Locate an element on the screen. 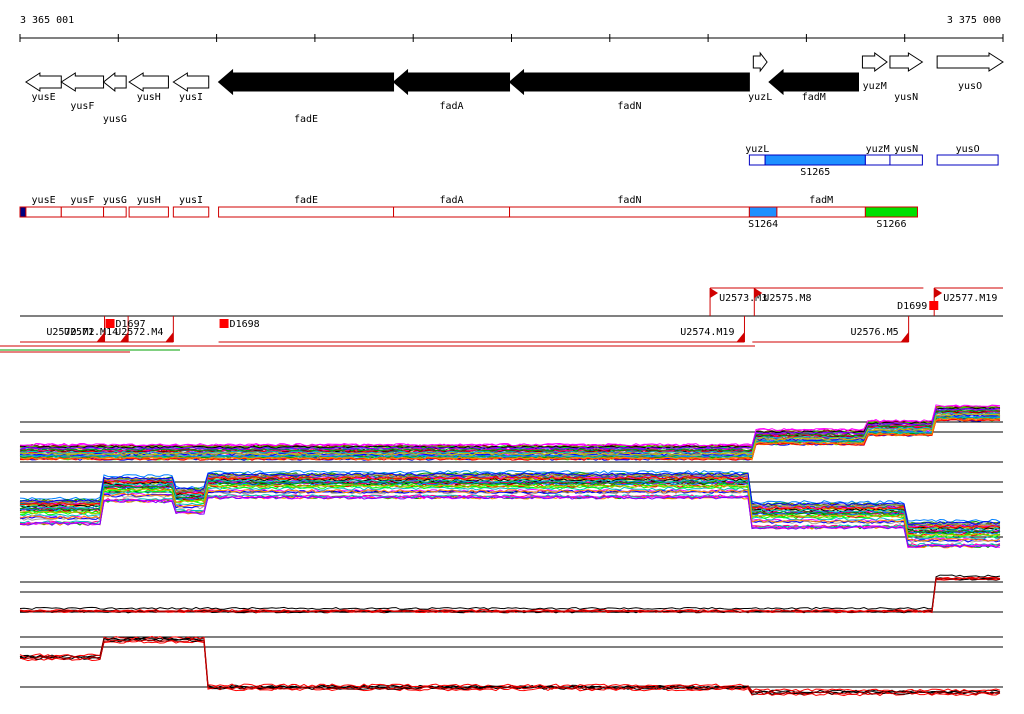  gene-label-yusO: yusO is located at coordinates (970, 86).